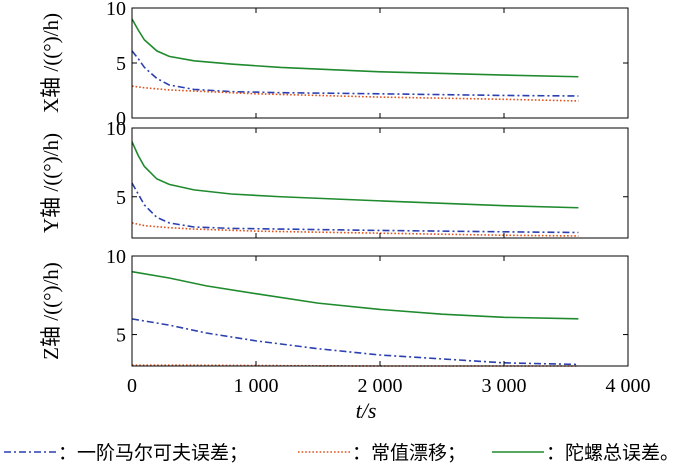 This screenshot has width=700, height=468. Describe the element at coordinates (132, 386) in the screenshot. I see `x-tick-label: 0` at that location.